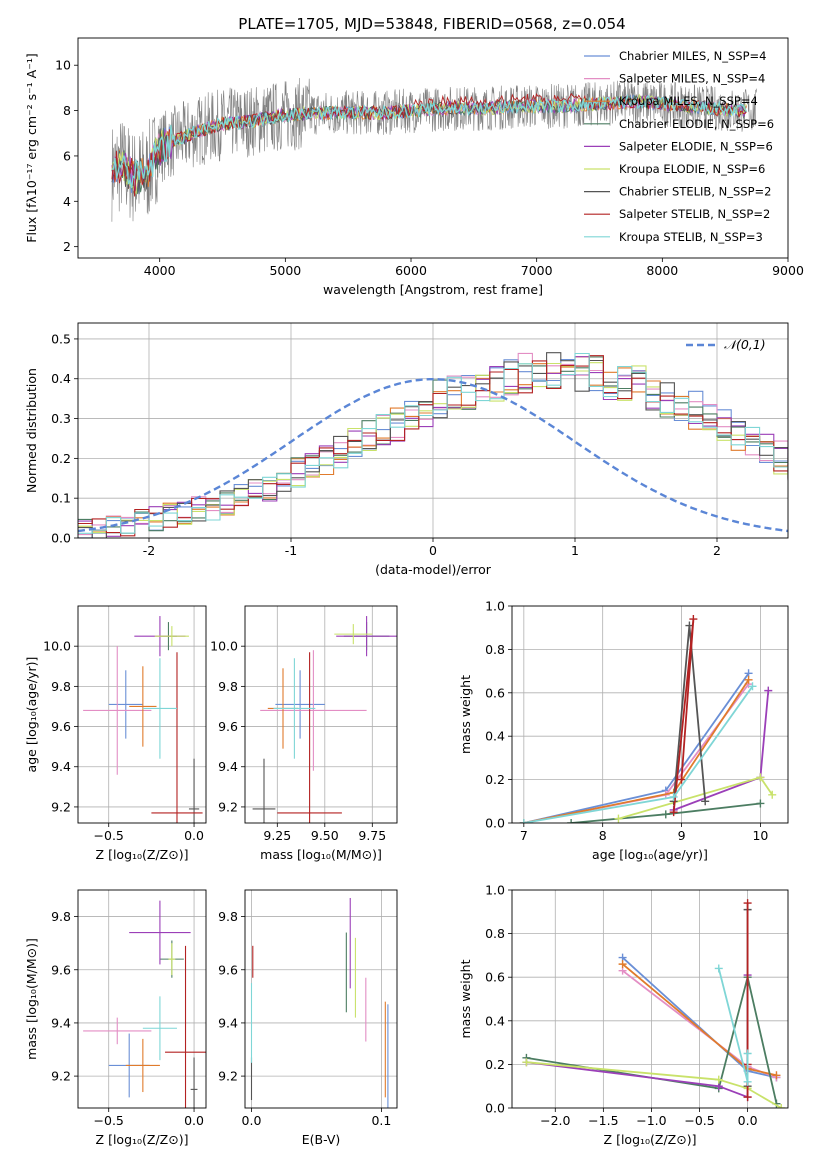 This screenshot has height=1170, width=819. What do you see at coordinates (321, 999) in the screenshot?
I see `plot-area-mass-vs-ebv` at bounding box center [321, 999].